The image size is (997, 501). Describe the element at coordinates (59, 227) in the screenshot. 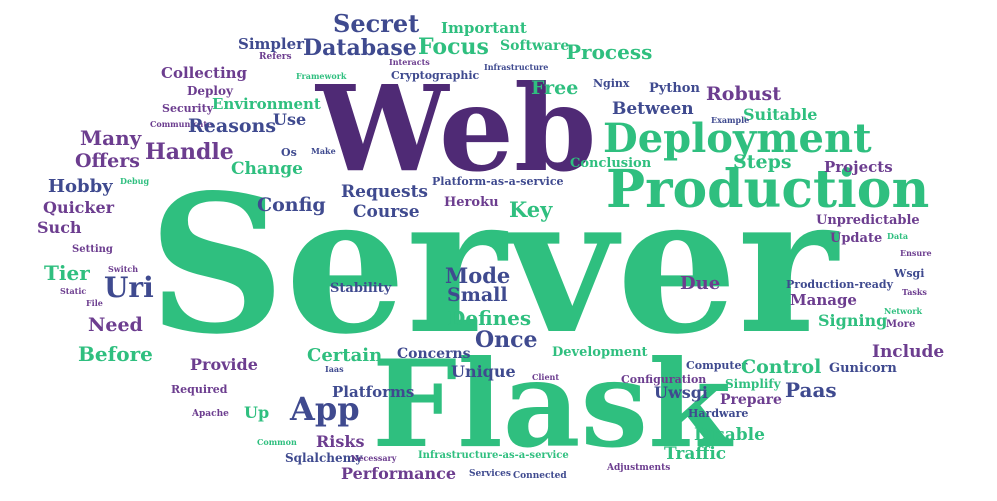

I see `word-such: Such` at that location.